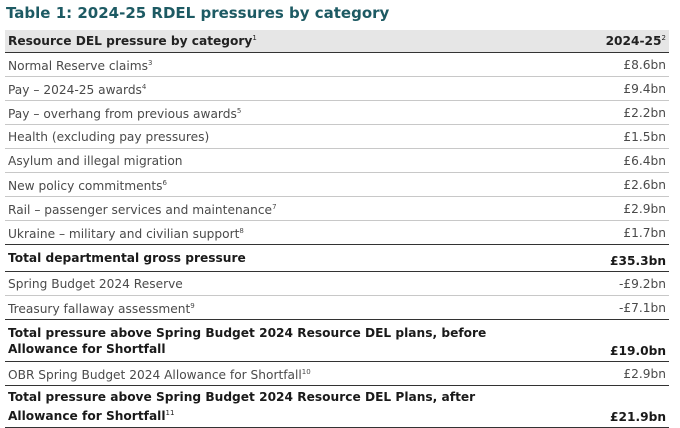  Describe the element at coordinates (270, 41) in the screenshot. I see `header-cell: Resource DEL pressure by category1` at that location.